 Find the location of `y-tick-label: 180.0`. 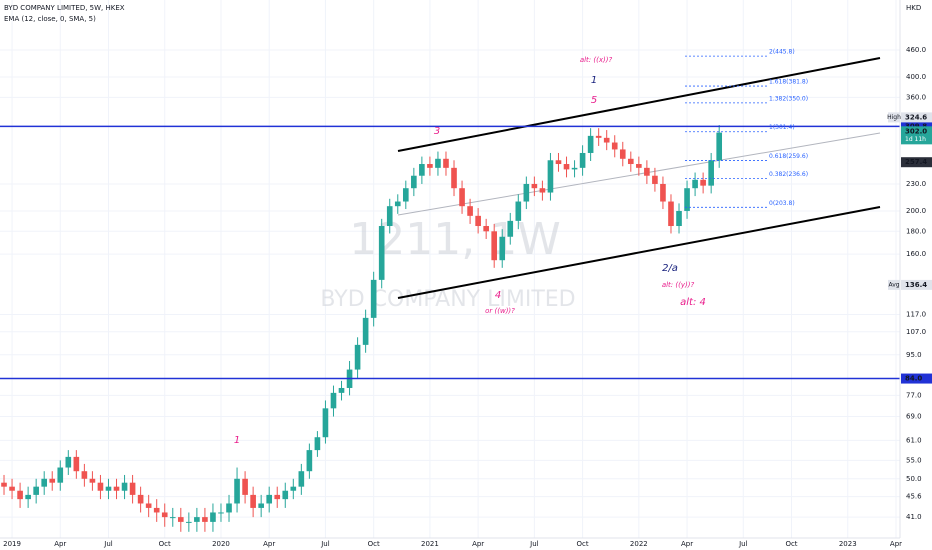

y-tick-label: 180.0 is located at coordinates (916, 231).